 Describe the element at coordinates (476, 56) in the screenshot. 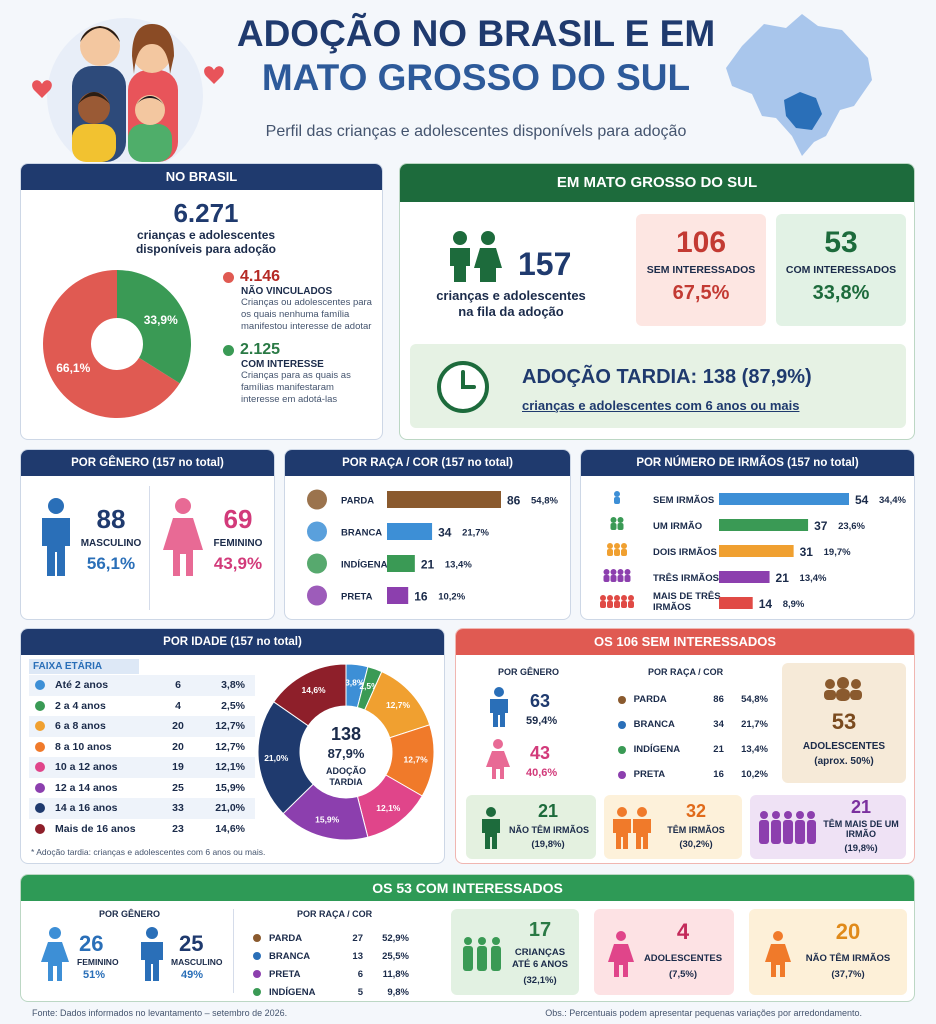

I see `page-title: ADOÇÃO NO BRASIL E EM MATO GROSSO DO SUL` at that location.